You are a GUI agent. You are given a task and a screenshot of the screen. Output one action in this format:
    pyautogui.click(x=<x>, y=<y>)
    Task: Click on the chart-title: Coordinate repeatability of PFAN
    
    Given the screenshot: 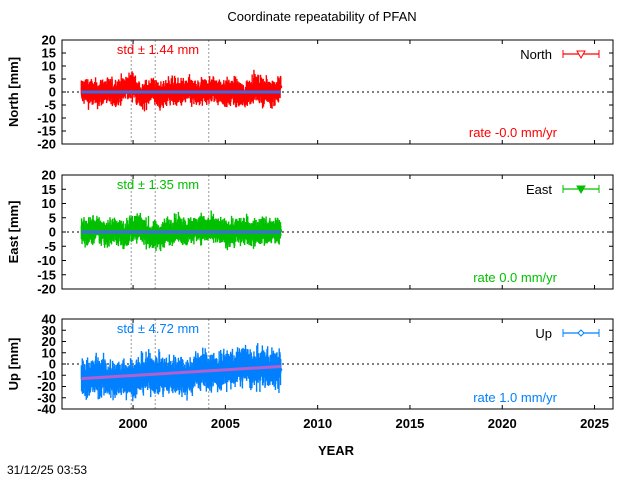 What is the action you would take?
    pyautogui.click(x=321, y=16)
    